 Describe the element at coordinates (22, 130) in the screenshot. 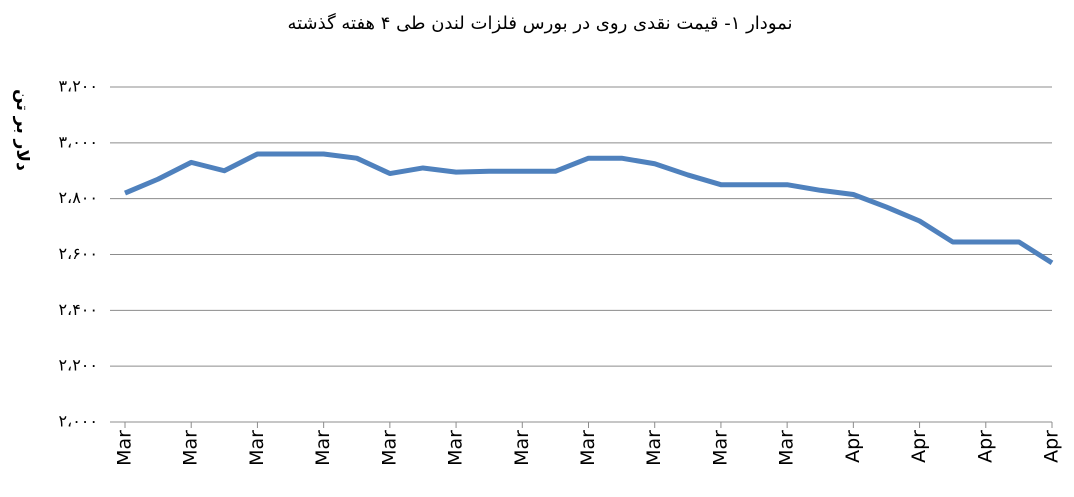

I see `y-axis-label: دلار بر تن` at that location.